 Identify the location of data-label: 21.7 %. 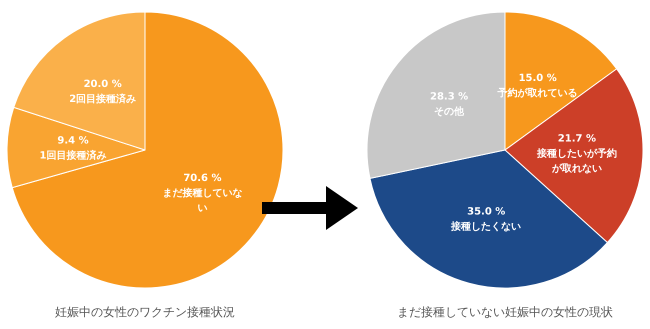
(577, 138).